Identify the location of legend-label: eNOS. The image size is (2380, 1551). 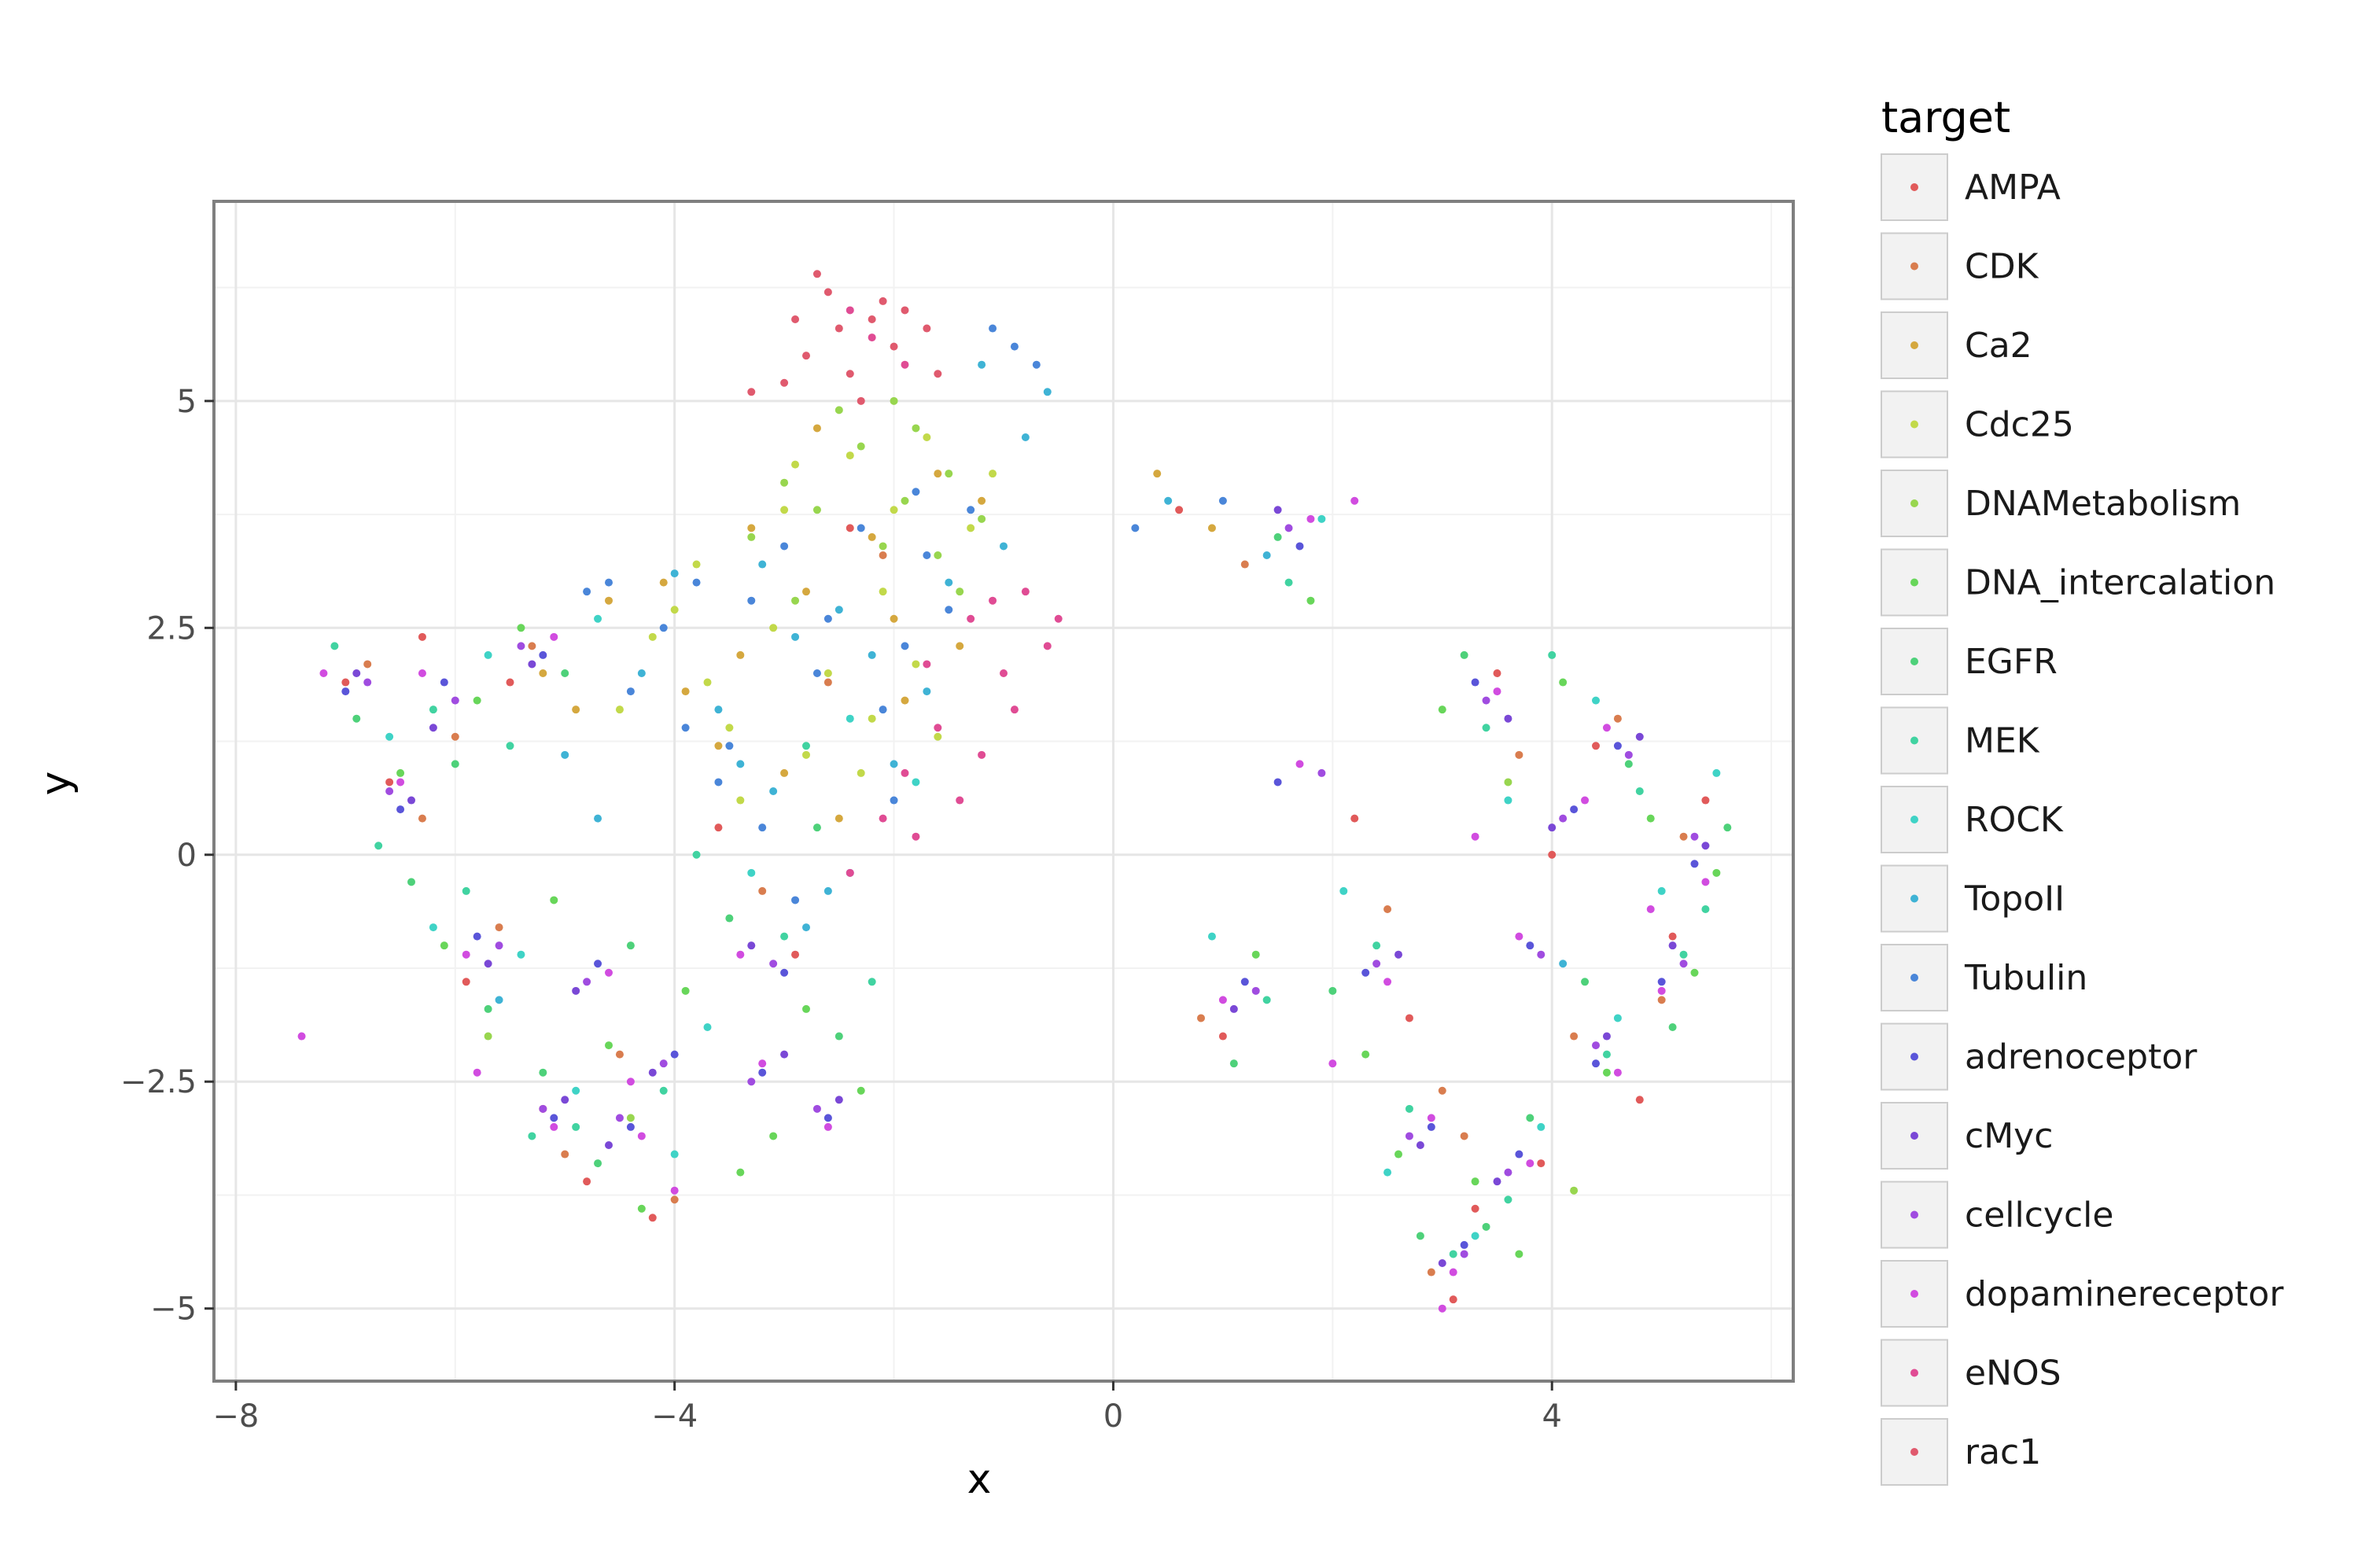
(2013, 1374).